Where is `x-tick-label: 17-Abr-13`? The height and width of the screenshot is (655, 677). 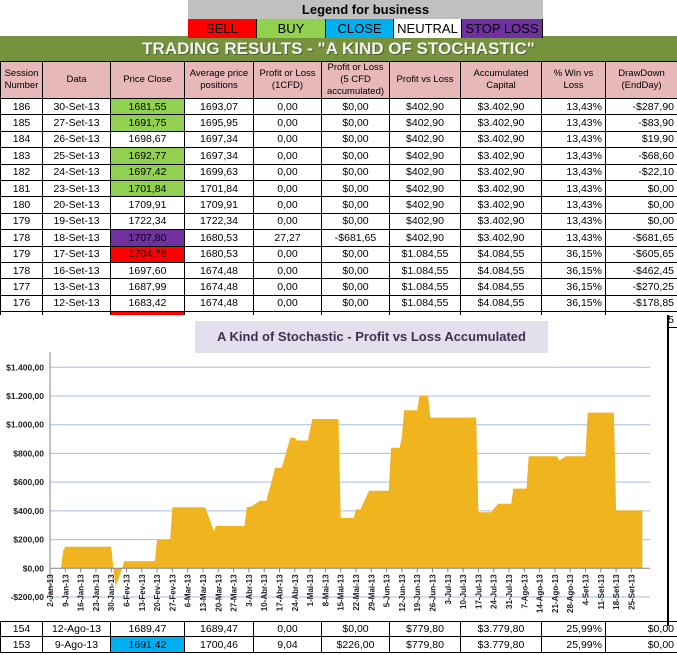 x-tick-label: 17-Abr-13 is located at coordinates (280, 592).